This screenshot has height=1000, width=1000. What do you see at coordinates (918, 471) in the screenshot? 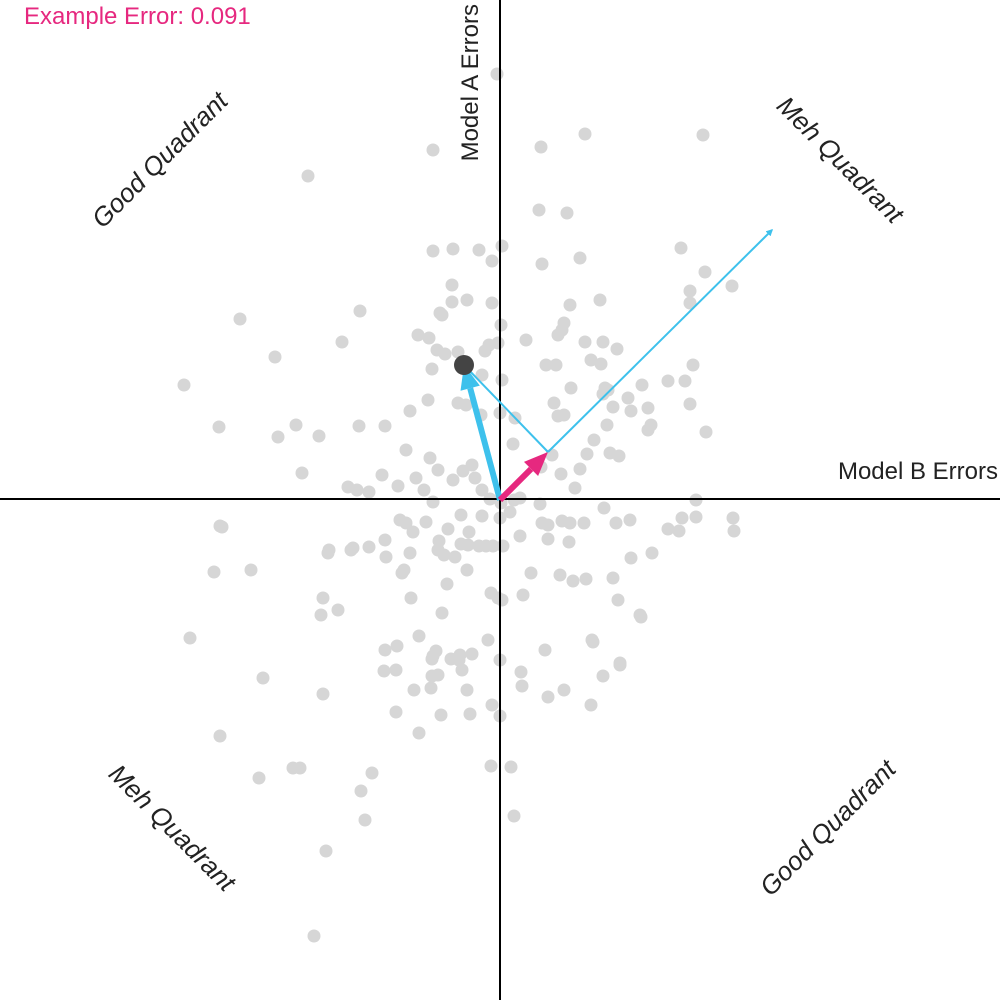
I see `x-axis-label: Model B Errors` at bounding box center [918, 471].